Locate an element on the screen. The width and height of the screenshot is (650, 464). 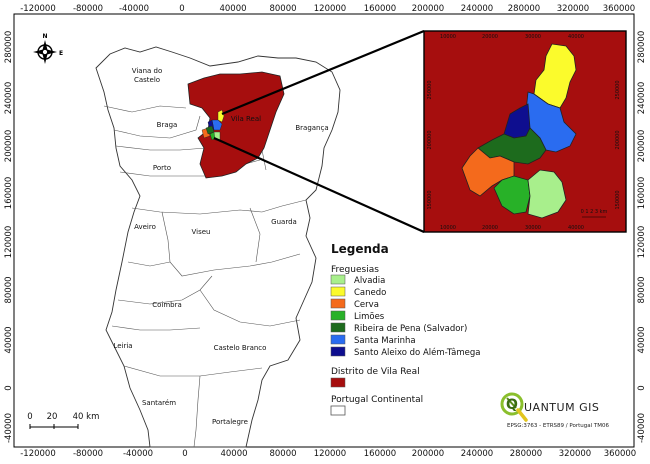
region-label-santarem: Santarém is located at coordinates (159, 403).